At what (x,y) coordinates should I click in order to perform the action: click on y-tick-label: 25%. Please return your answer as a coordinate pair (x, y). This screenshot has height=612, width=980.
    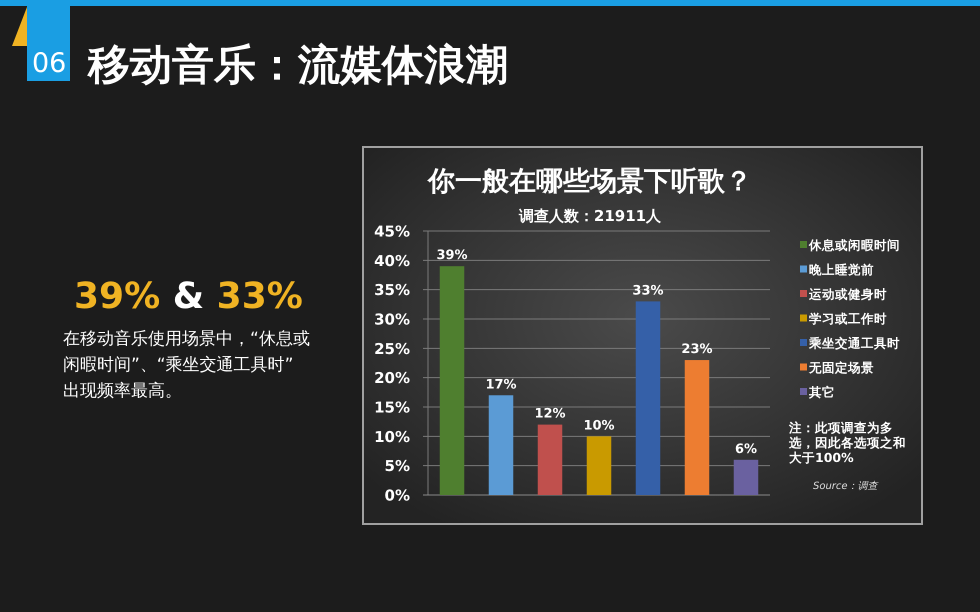
    Looking at the image, I should click on (392, 349).